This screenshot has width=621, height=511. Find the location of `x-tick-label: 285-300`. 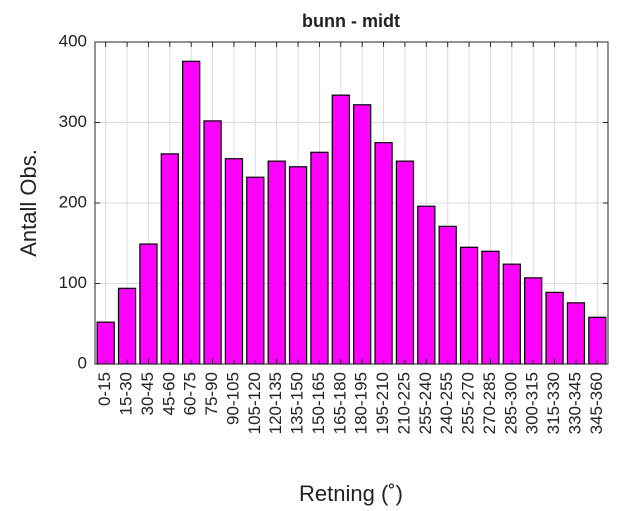

x-tick-label: 285-300 is located at coordinates (510, 403).